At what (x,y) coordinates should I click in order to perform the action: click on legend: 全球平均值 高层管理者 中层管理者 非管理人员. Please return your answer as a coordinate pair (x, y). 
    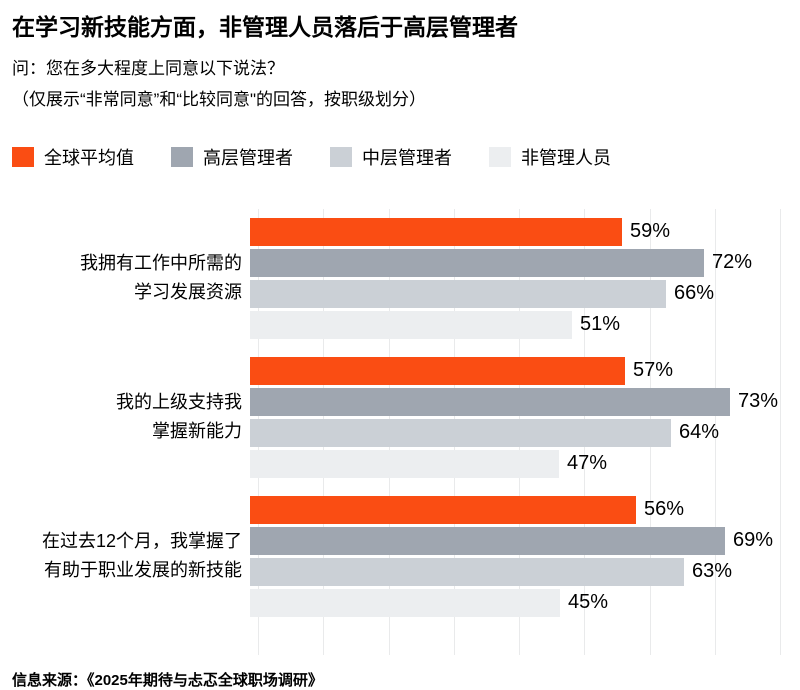
    Looking at the image, I should click on (400, 157).